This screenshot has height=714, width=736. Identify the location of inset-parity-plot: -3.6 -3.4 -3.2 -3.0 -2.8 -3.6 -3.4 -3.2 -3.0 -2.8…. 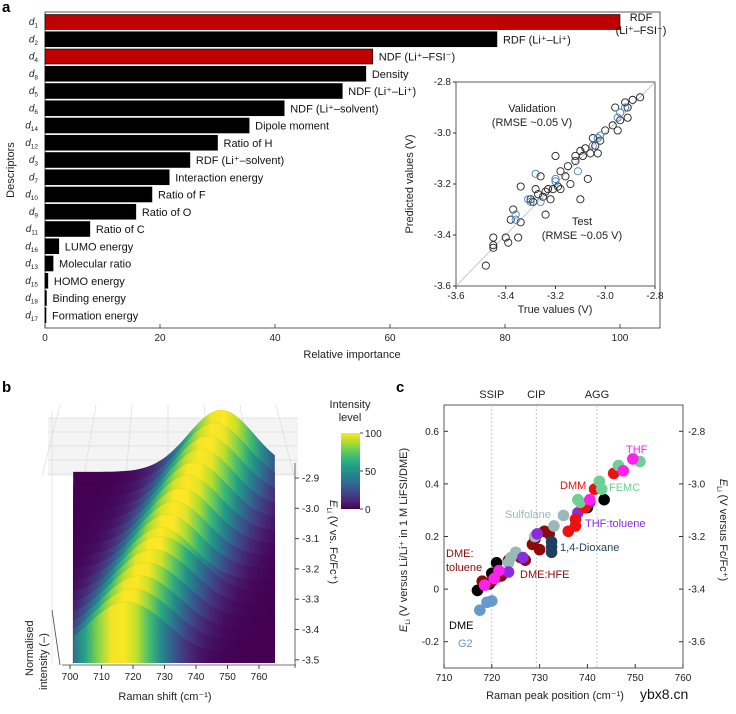
(534, 196).